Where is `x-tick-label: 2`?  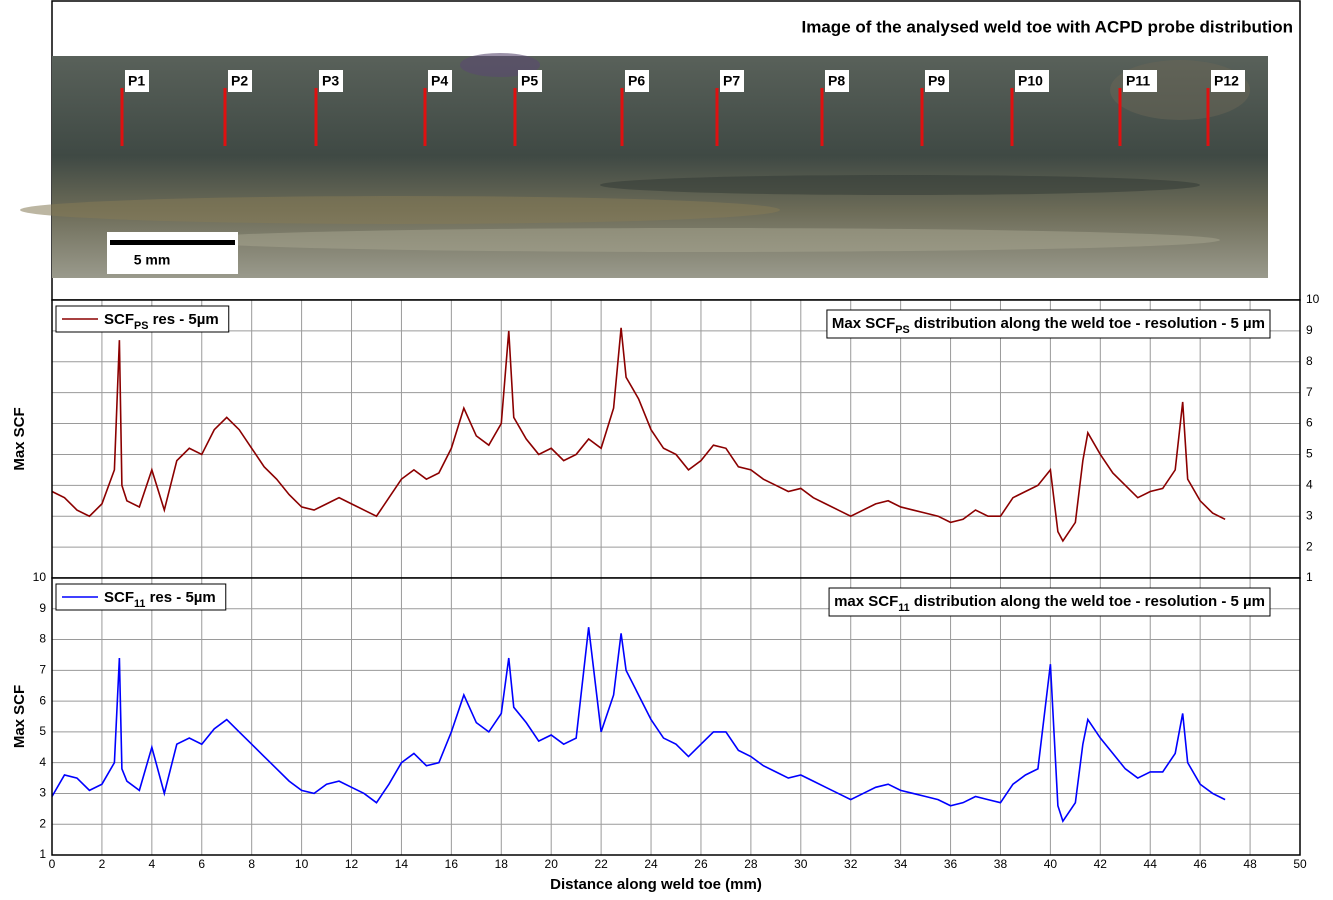
x-tick-label: 2 is located at coordinates (102, 864).